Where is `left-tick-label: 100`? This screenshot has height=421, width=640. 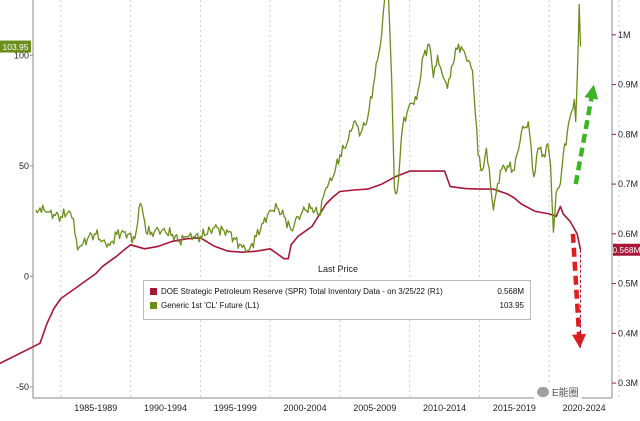
left-tick-label: 100 is located at coordinates (21, 55).